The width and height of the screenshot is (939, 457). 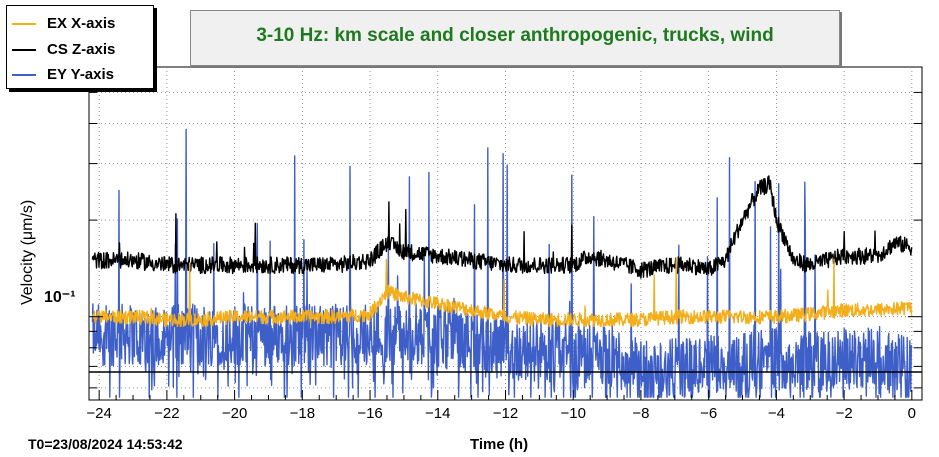 I want to click on t0-timestamp: T0=23/08/2024 14:53:42, so click(x=105, y=444).